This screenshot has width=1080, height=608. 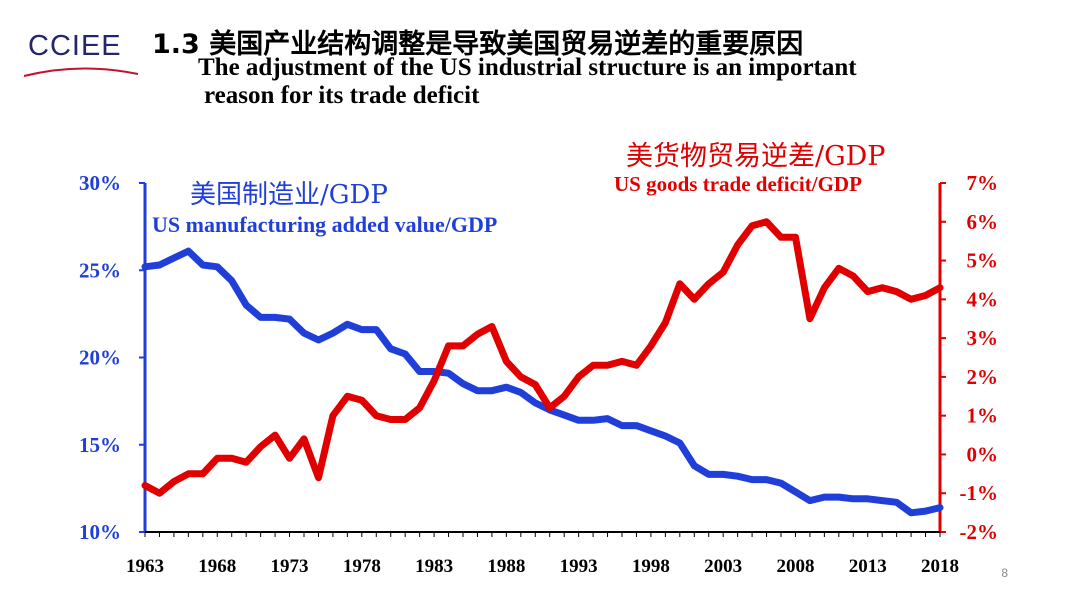 What do you see at coordinates (75, 46) in the screenshot?
I see `logo-text: CCIEE` at bounding box center [75, 46].